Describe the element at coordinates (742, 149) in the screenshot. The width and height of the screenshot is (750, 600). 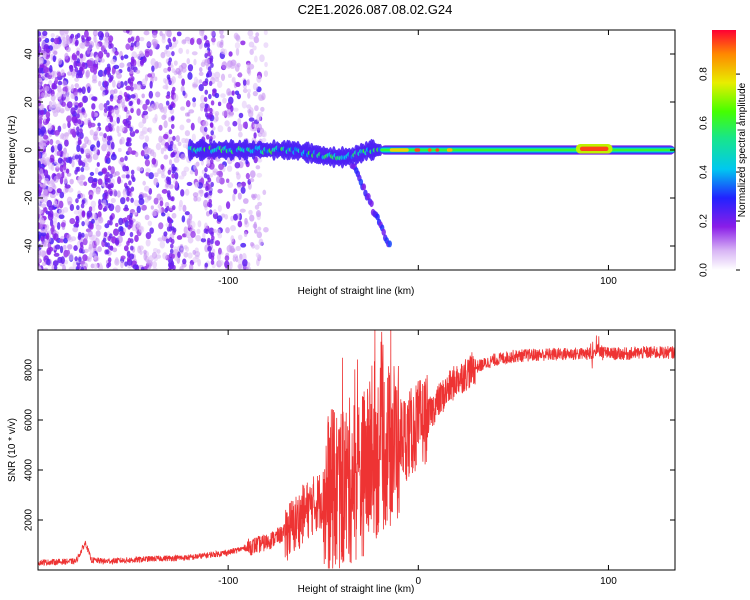
I see `colorbar-label: Normalized spectral amplitude` at that location.